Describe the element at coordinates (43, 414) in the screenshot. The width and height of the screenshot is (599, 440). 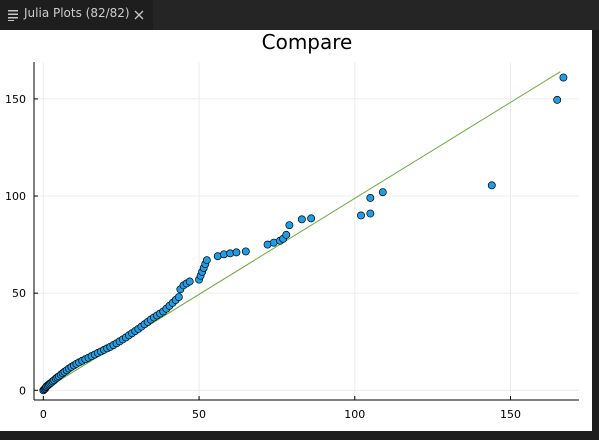
I see `x-tick-label: 0` at that location.